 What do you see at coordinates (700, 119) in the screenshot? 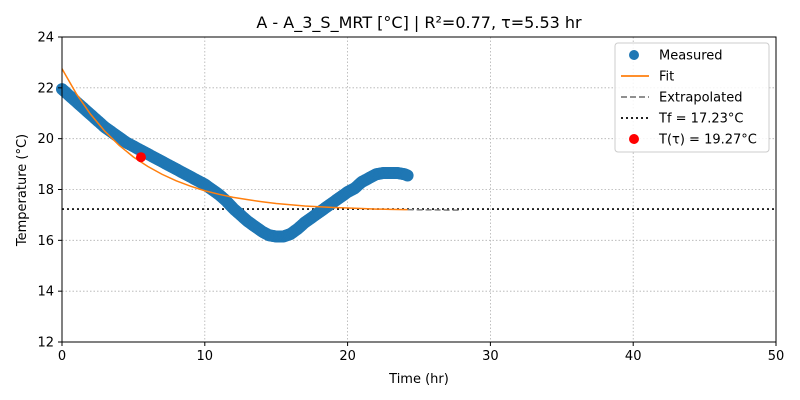
I see `legend-label: Tf = 17.23°C` at bounding box center [700, 119].